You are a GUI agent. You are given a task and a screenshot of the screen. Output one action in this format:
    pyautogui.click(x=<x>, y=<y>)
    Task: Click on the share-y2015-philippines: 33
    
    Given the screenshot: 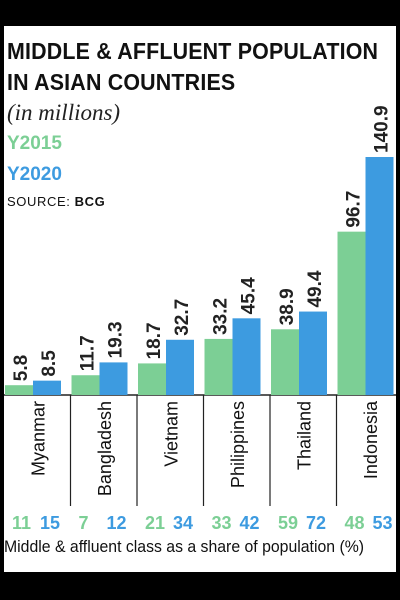 What is the action you would take?
    pyautogui.click(x=221, y=523)
    